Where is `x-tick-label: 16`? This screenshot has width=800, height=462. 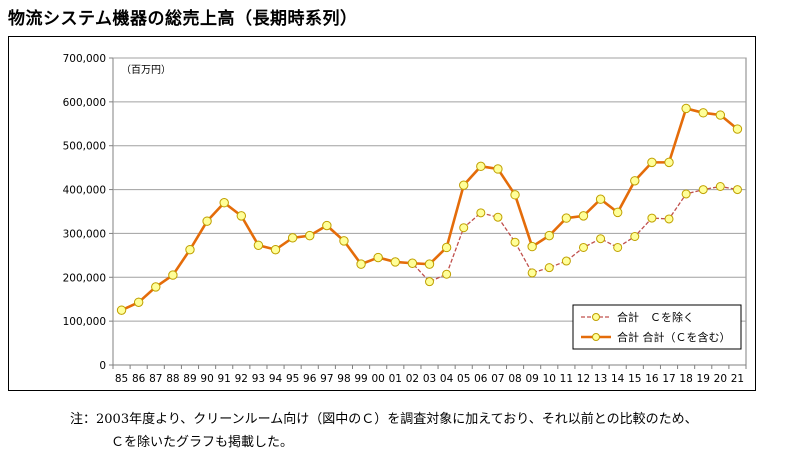 x-tick-label: 16 is located at coordinates (652, 379).